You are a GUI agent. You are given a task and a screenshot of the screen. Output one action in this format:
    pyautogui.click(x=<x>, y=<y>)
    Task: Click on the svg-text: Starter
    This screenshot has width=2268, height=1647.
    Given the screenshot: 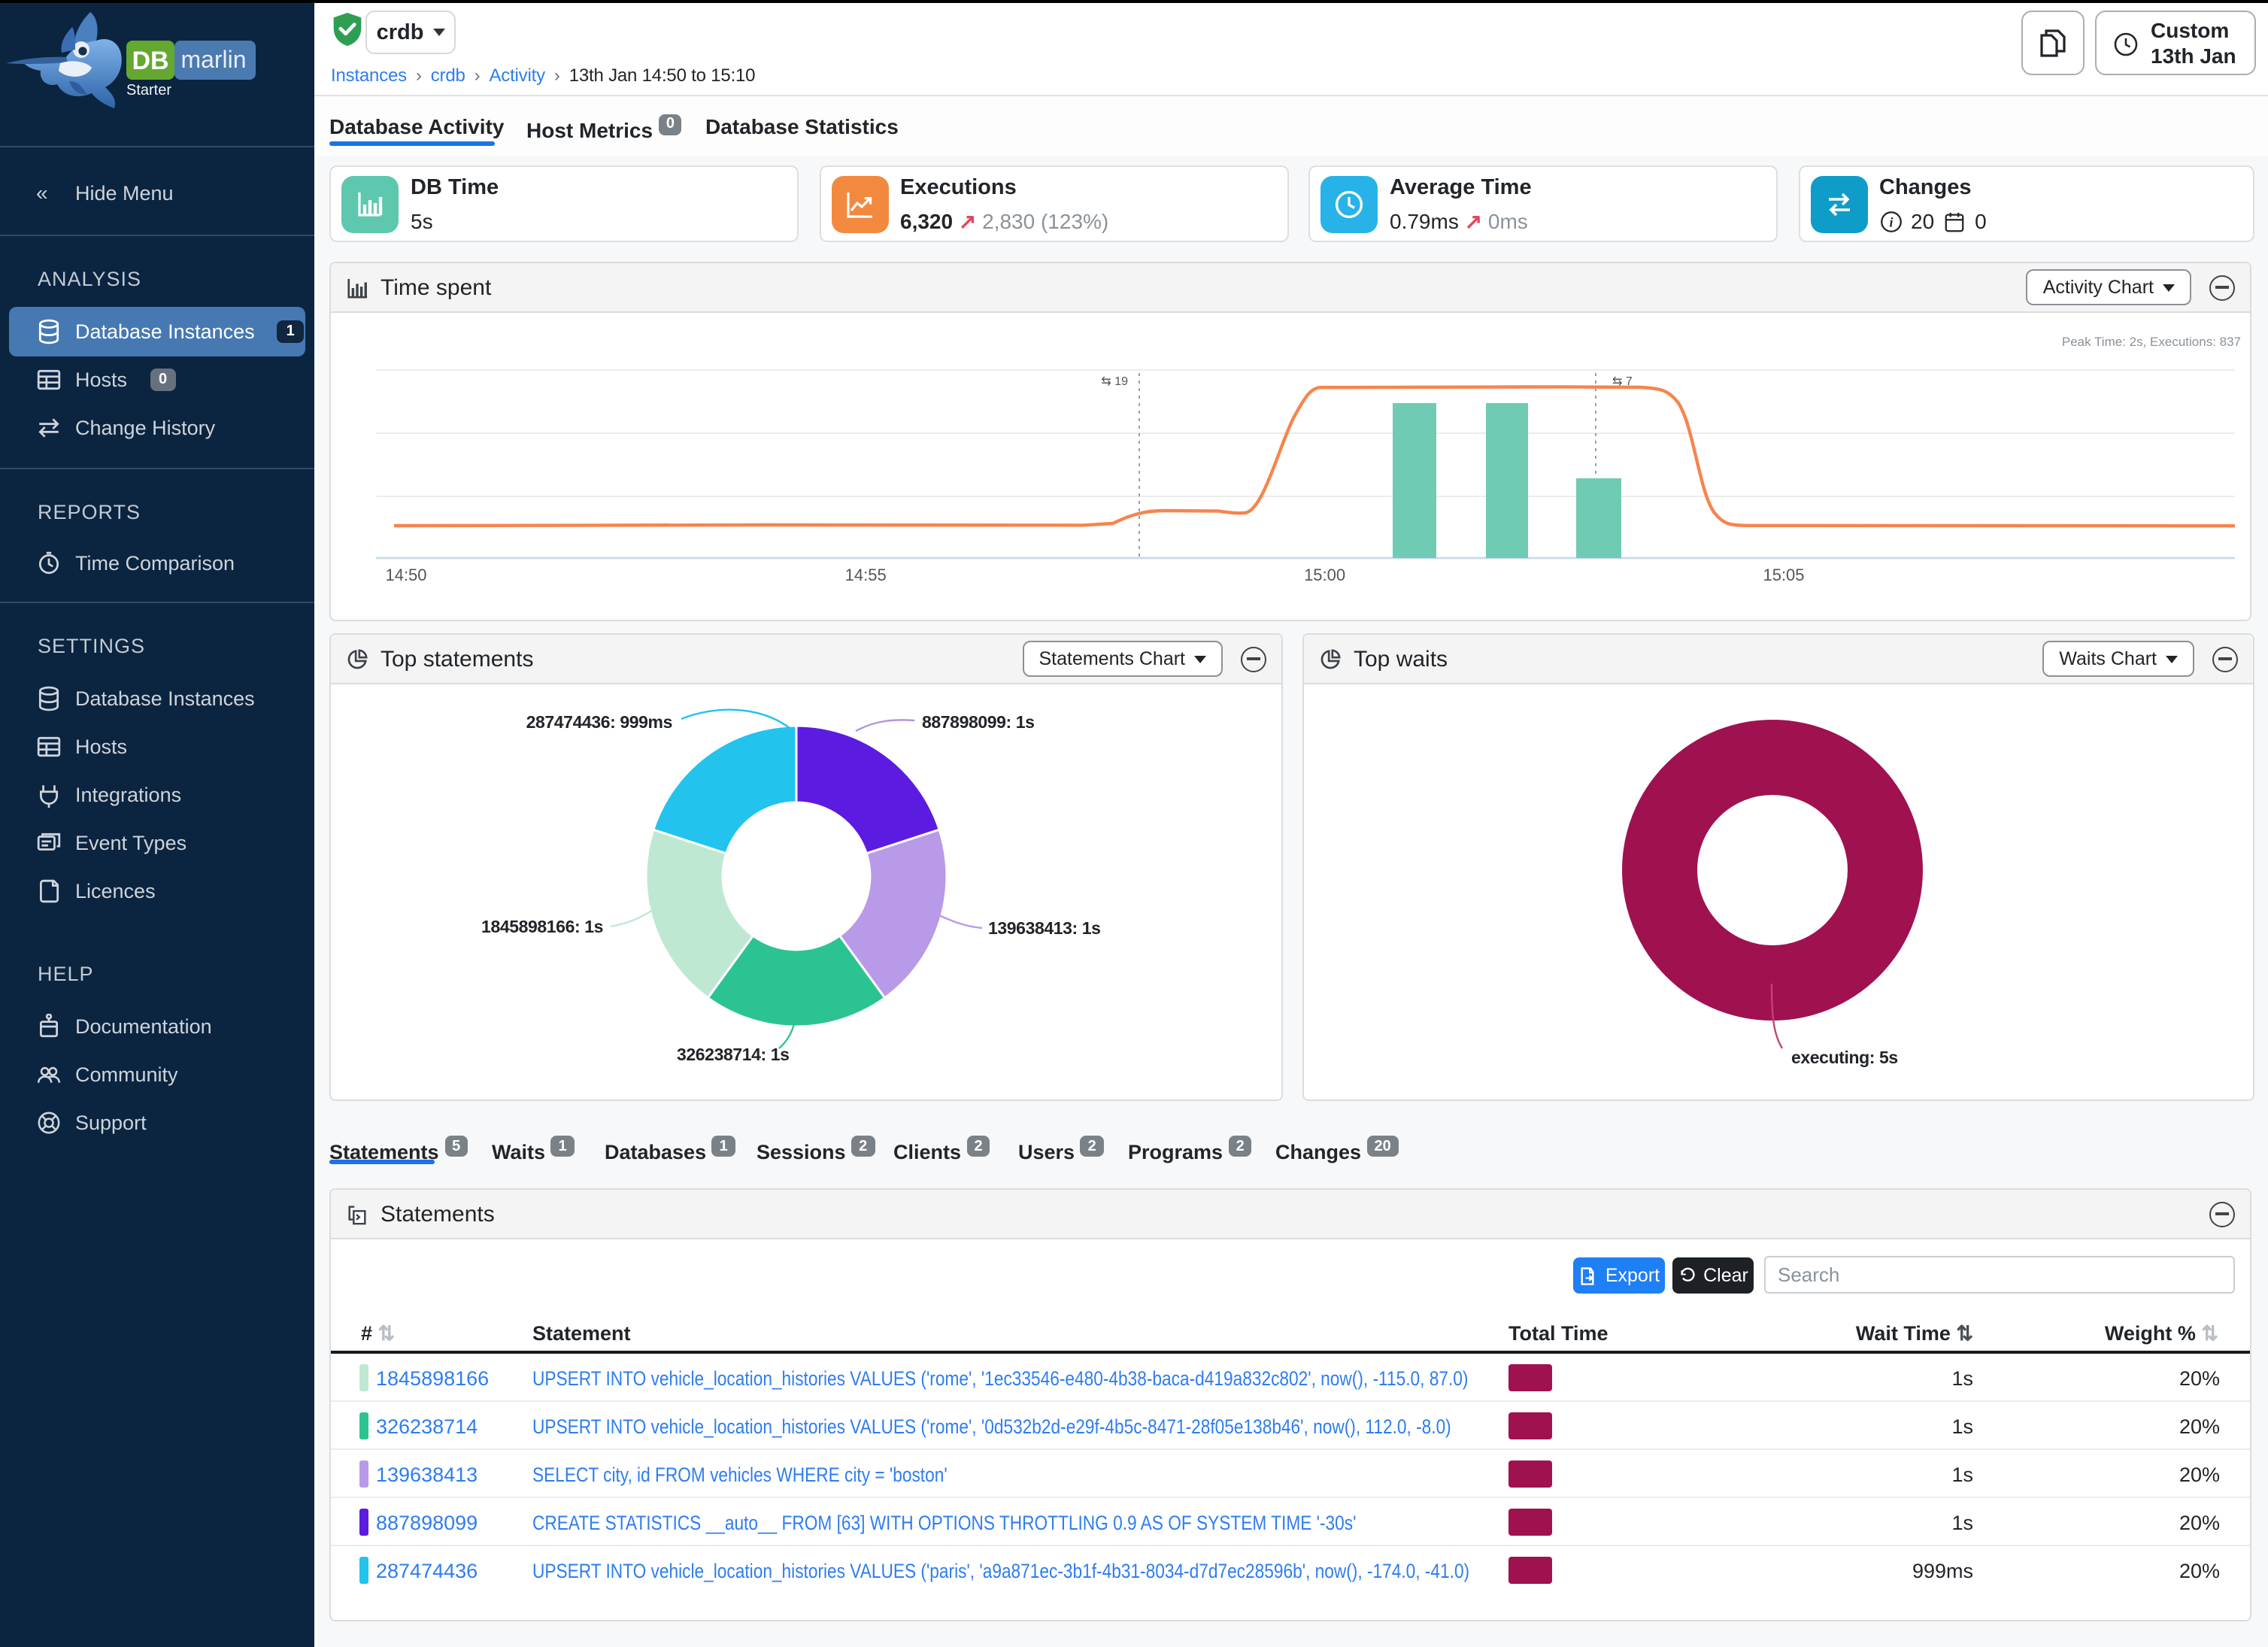 What is the action you would take?
    pyautogui.click(x=148, y=90)
    